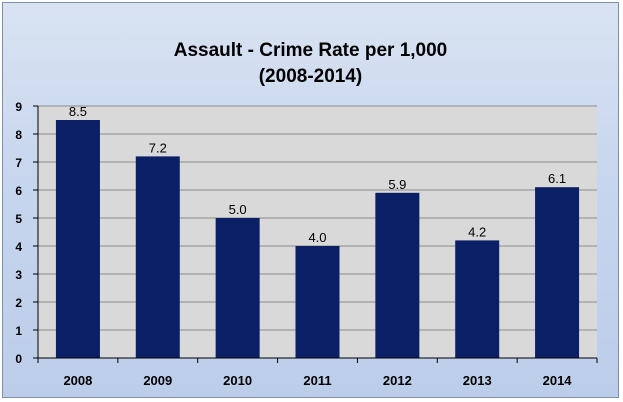 The height and width of the screenshot is (402, 623). What do you see at coordinates (397, 380) in the screenshot?
I see `x-tick-label: 2012` at bounding box center [397, 380].